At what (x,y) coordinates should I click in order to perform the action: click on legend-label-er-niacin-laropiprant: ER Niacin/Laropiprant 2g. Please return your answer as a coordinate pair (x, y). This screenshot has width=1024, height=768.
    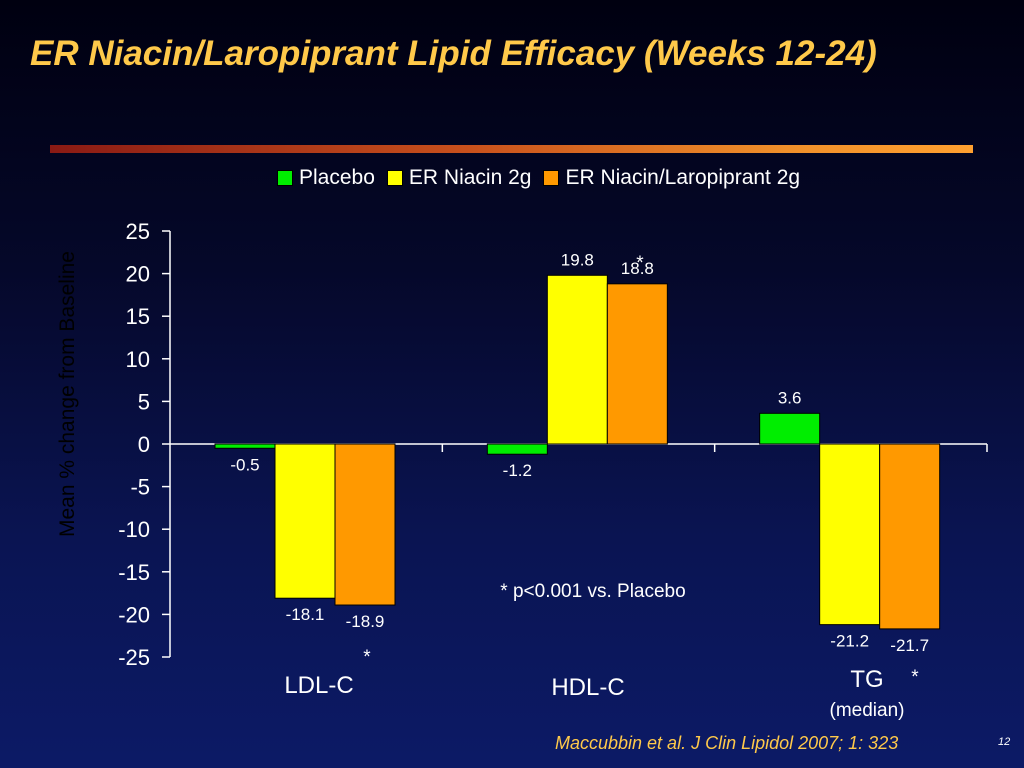
    Looking at the image, I should click on (683, 177).